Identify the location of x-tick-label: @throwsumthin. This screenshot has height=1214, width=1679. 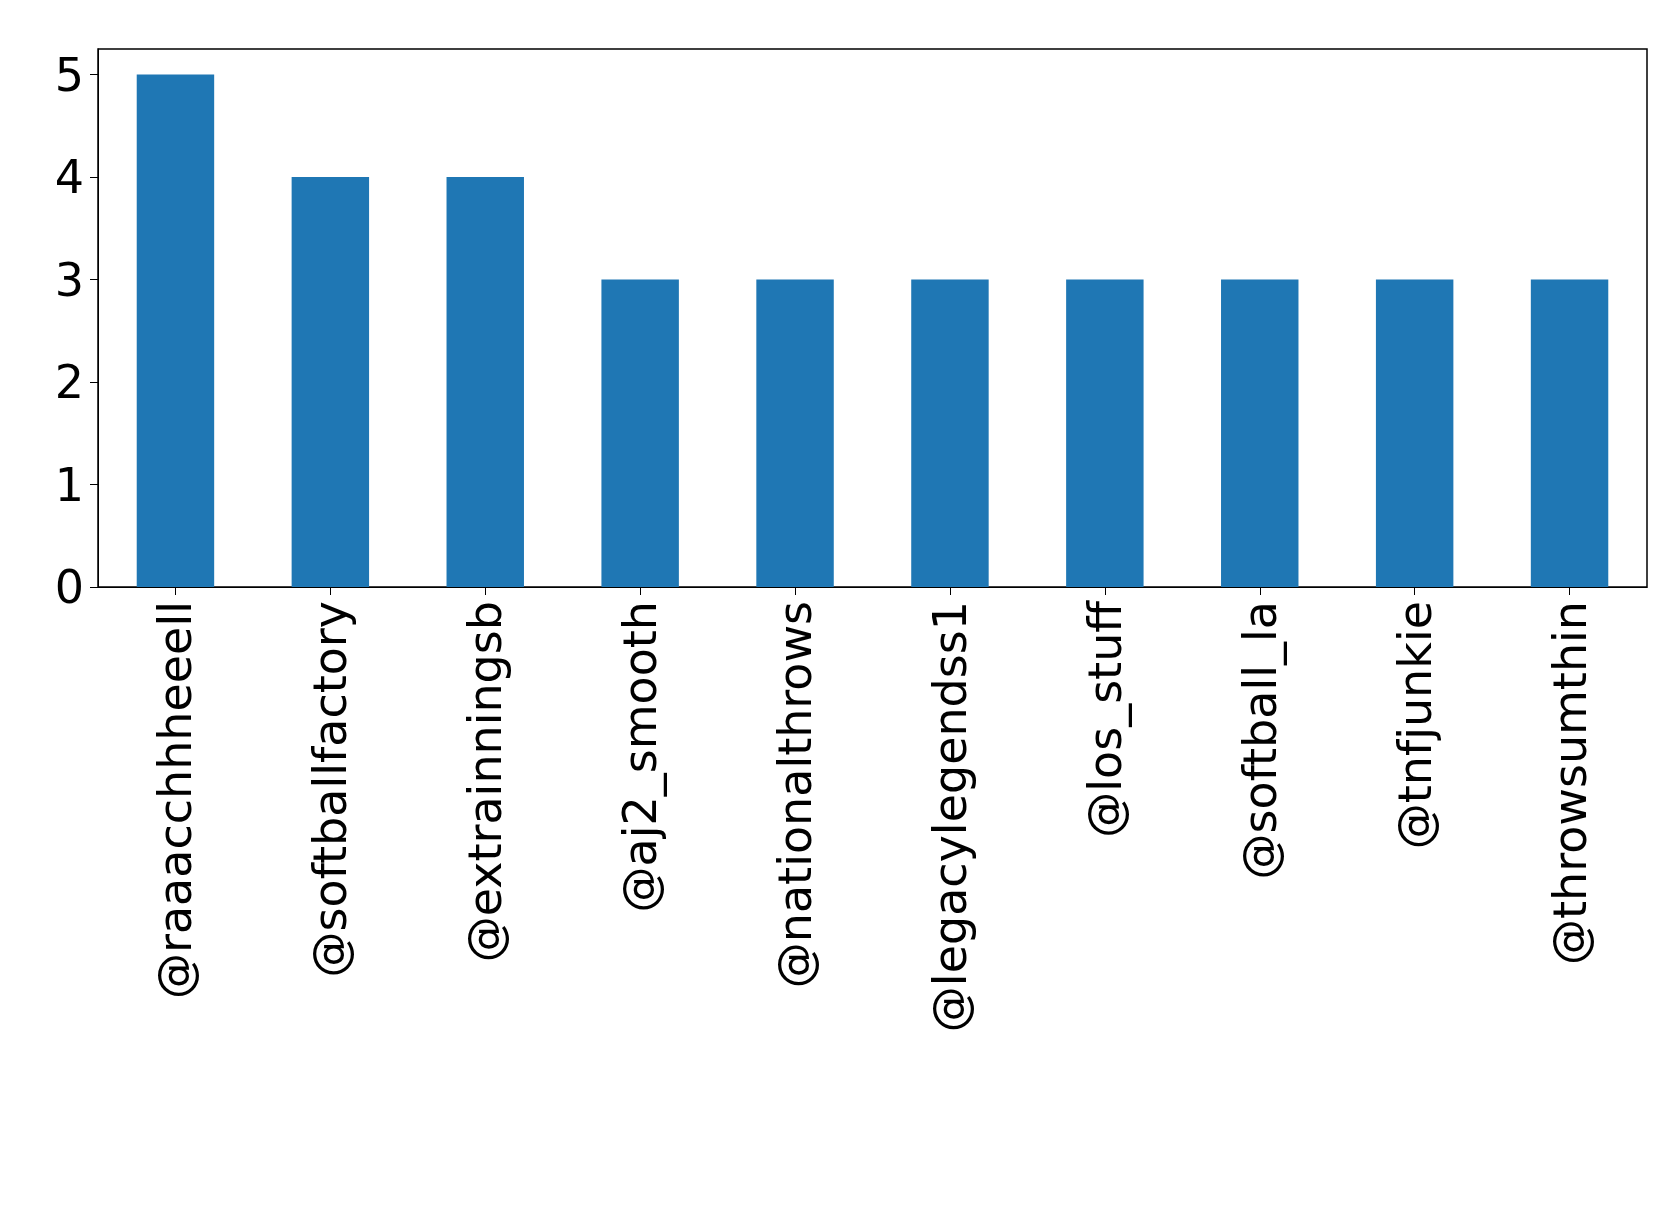
(1569, 783).